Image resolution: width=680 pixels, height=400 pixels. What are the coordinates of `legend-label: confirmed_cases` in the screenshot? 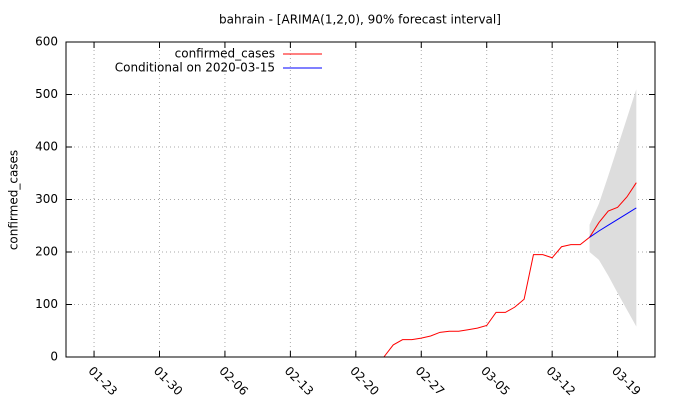 It's located at (225, 54).